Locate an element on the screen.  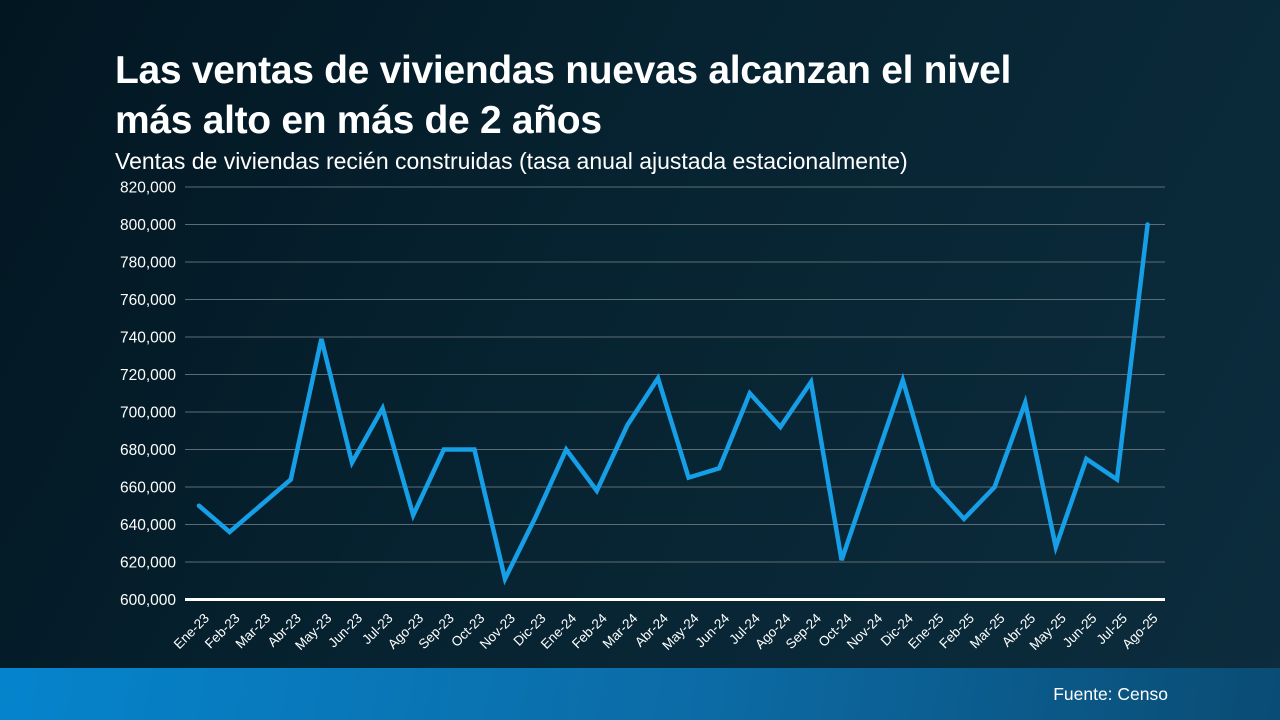
y-axis-tick-label: 600,000 is located at coordinates (148, 600).